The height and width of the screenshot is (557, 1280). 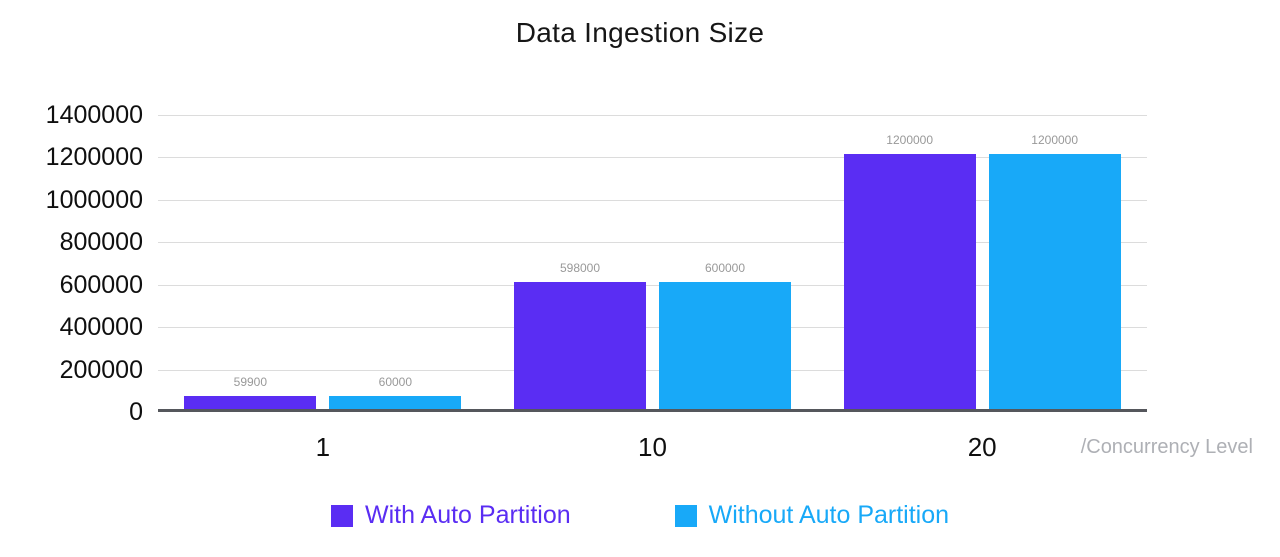 What do you see at coordinates (725, 267) in the screenshot?
I see `bar-value-label: 600000` at bounding box center [725, 267].